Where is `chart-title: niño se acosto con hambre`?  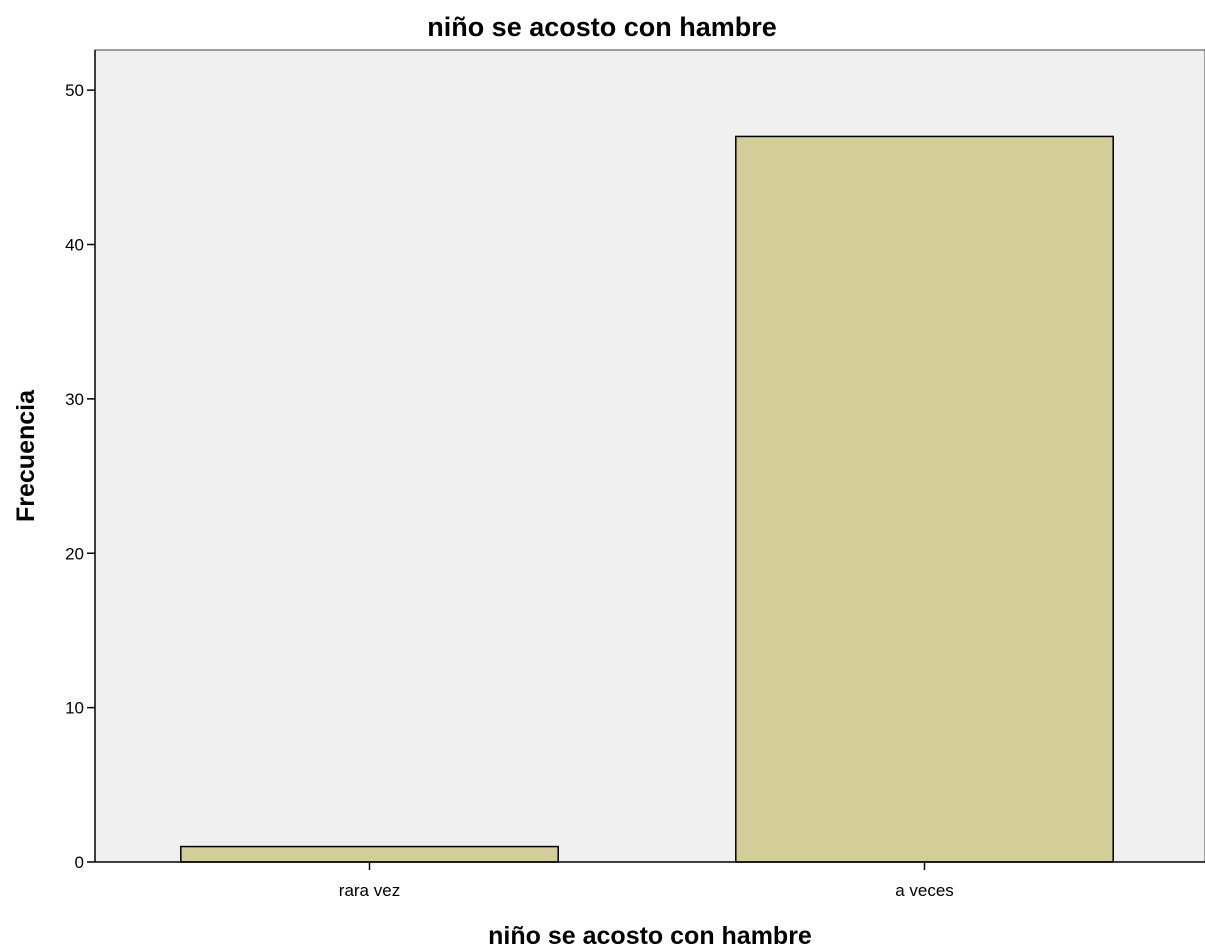
chart-title: niño se acosto con hambre is located at coordinates (602, 27).